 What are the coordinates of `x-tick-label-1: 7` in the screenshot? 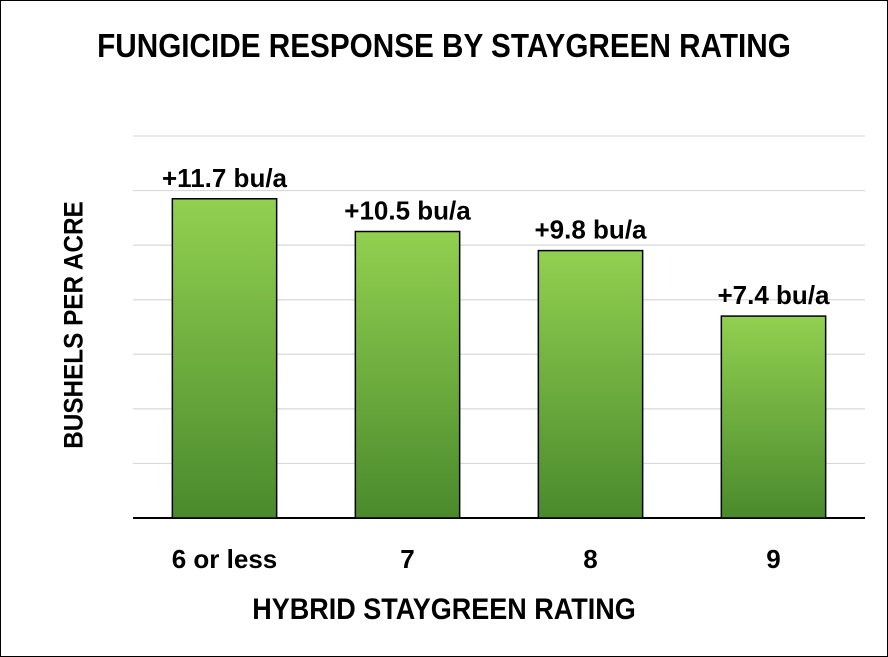 It's located at (407, 559).